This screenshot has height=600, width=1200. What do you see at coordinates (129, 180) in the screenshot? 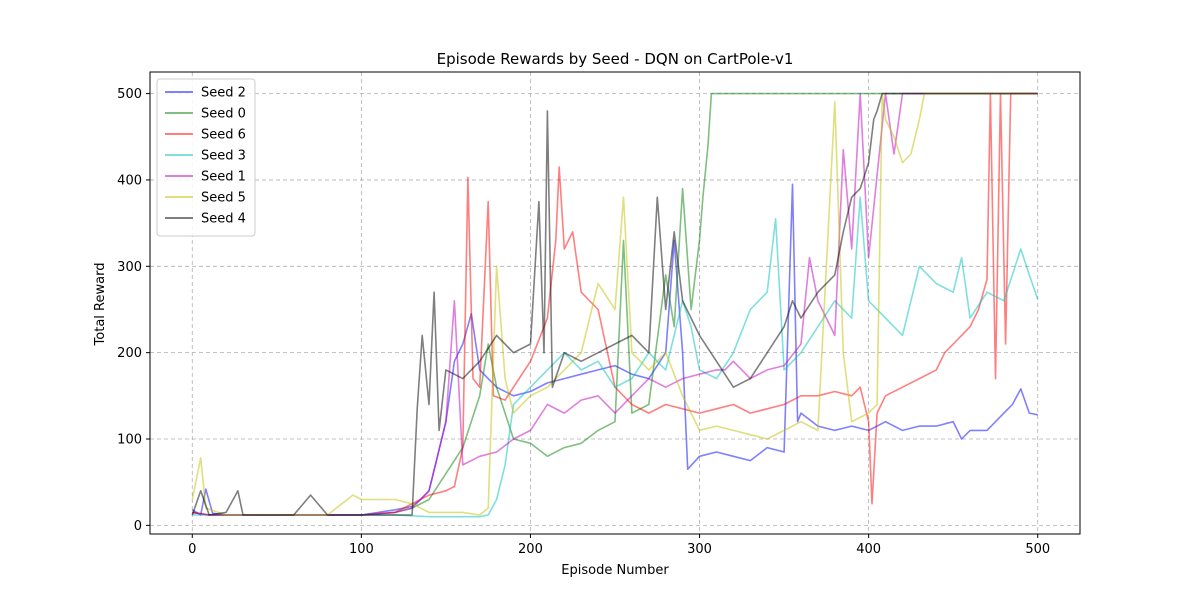
I see `y-tick-label: 400` at bounding box center [129, 180].